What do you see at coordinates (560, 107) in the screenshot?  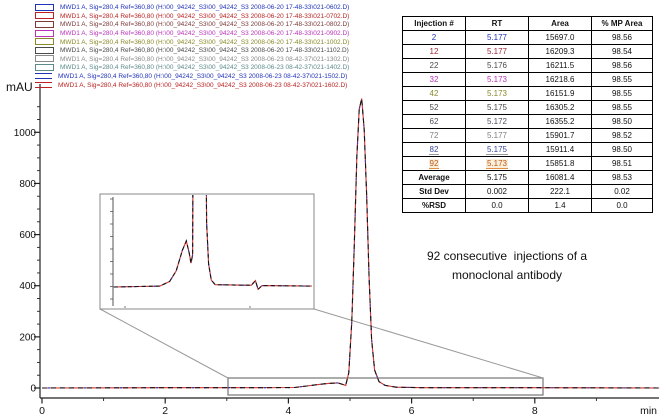 I see `area-cell: 16305.2` at bounding box center [560, 107].